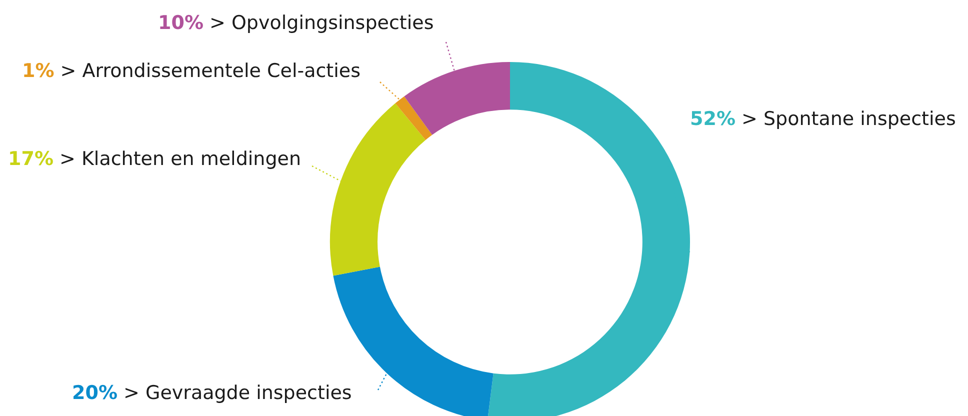 The image size is (968, 416). I want to click on slice-label: > Arrondissementele Cel-acties, so click(207, 71).